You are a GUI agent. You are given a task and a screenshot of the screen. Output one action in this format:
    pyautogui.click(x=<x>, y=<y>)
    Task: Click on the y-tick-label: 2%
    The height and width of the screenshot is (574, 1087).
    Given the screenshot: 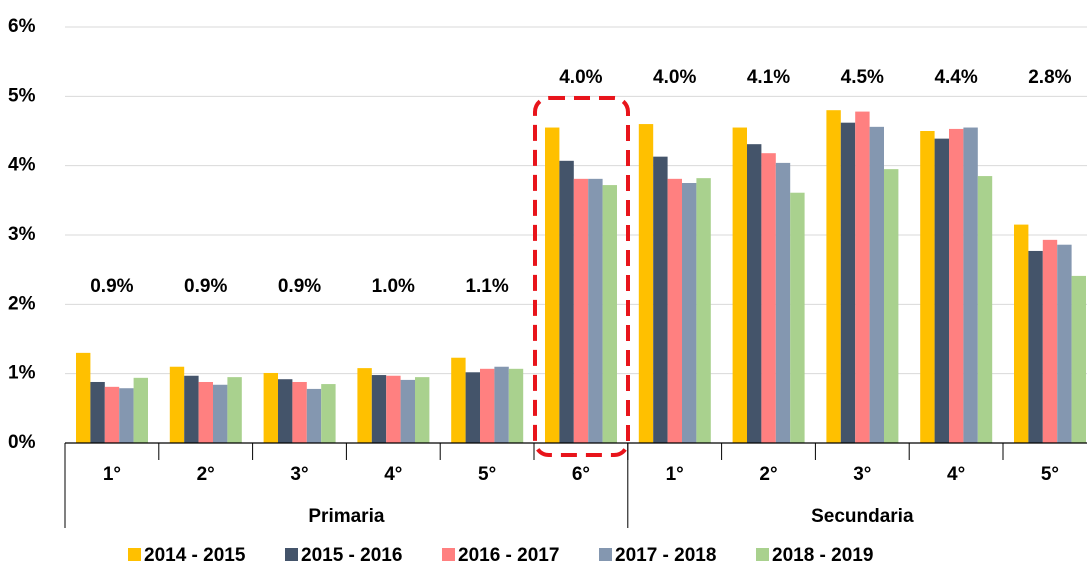 What is the action you would take?
    pyautogui.click(x=22, y=303)
    